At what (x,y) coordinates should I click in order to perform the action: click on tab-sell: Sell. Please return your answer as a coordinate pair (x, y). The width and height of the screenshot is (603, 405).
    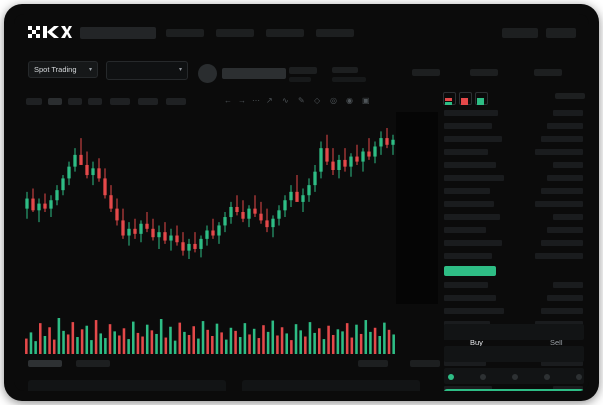
    Looking at the image, I should click on (556, 342).